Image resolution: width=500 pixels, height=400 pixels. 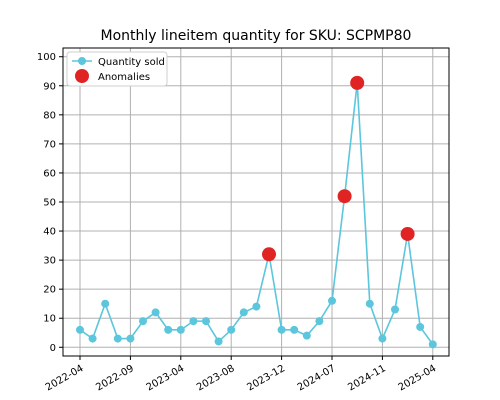 I want to click on y-tick-label: 10, so click(x=49, y=319).